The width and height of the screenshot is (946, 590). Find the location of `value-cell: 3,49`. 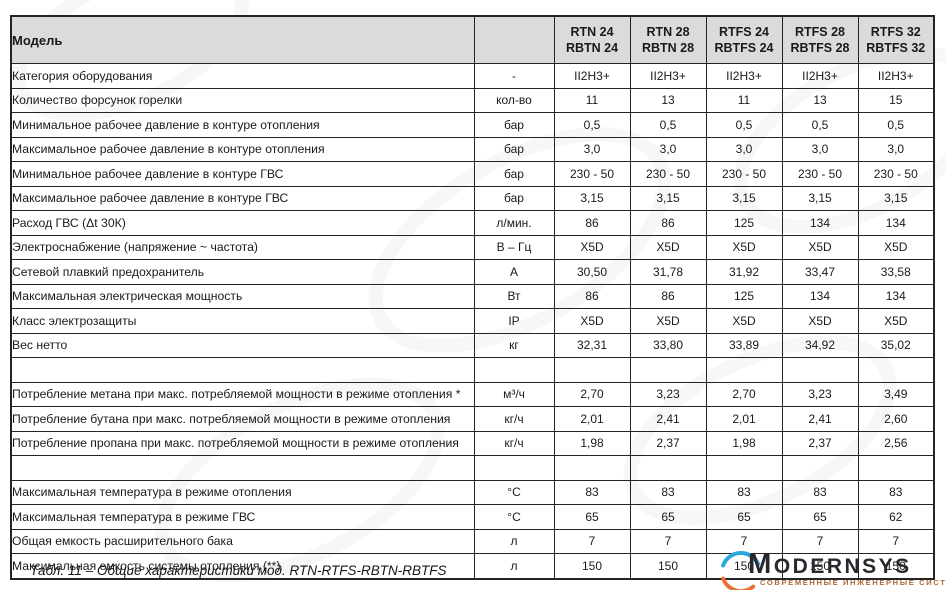

value-cell: 3,49 is located at coordinates (896, 394).